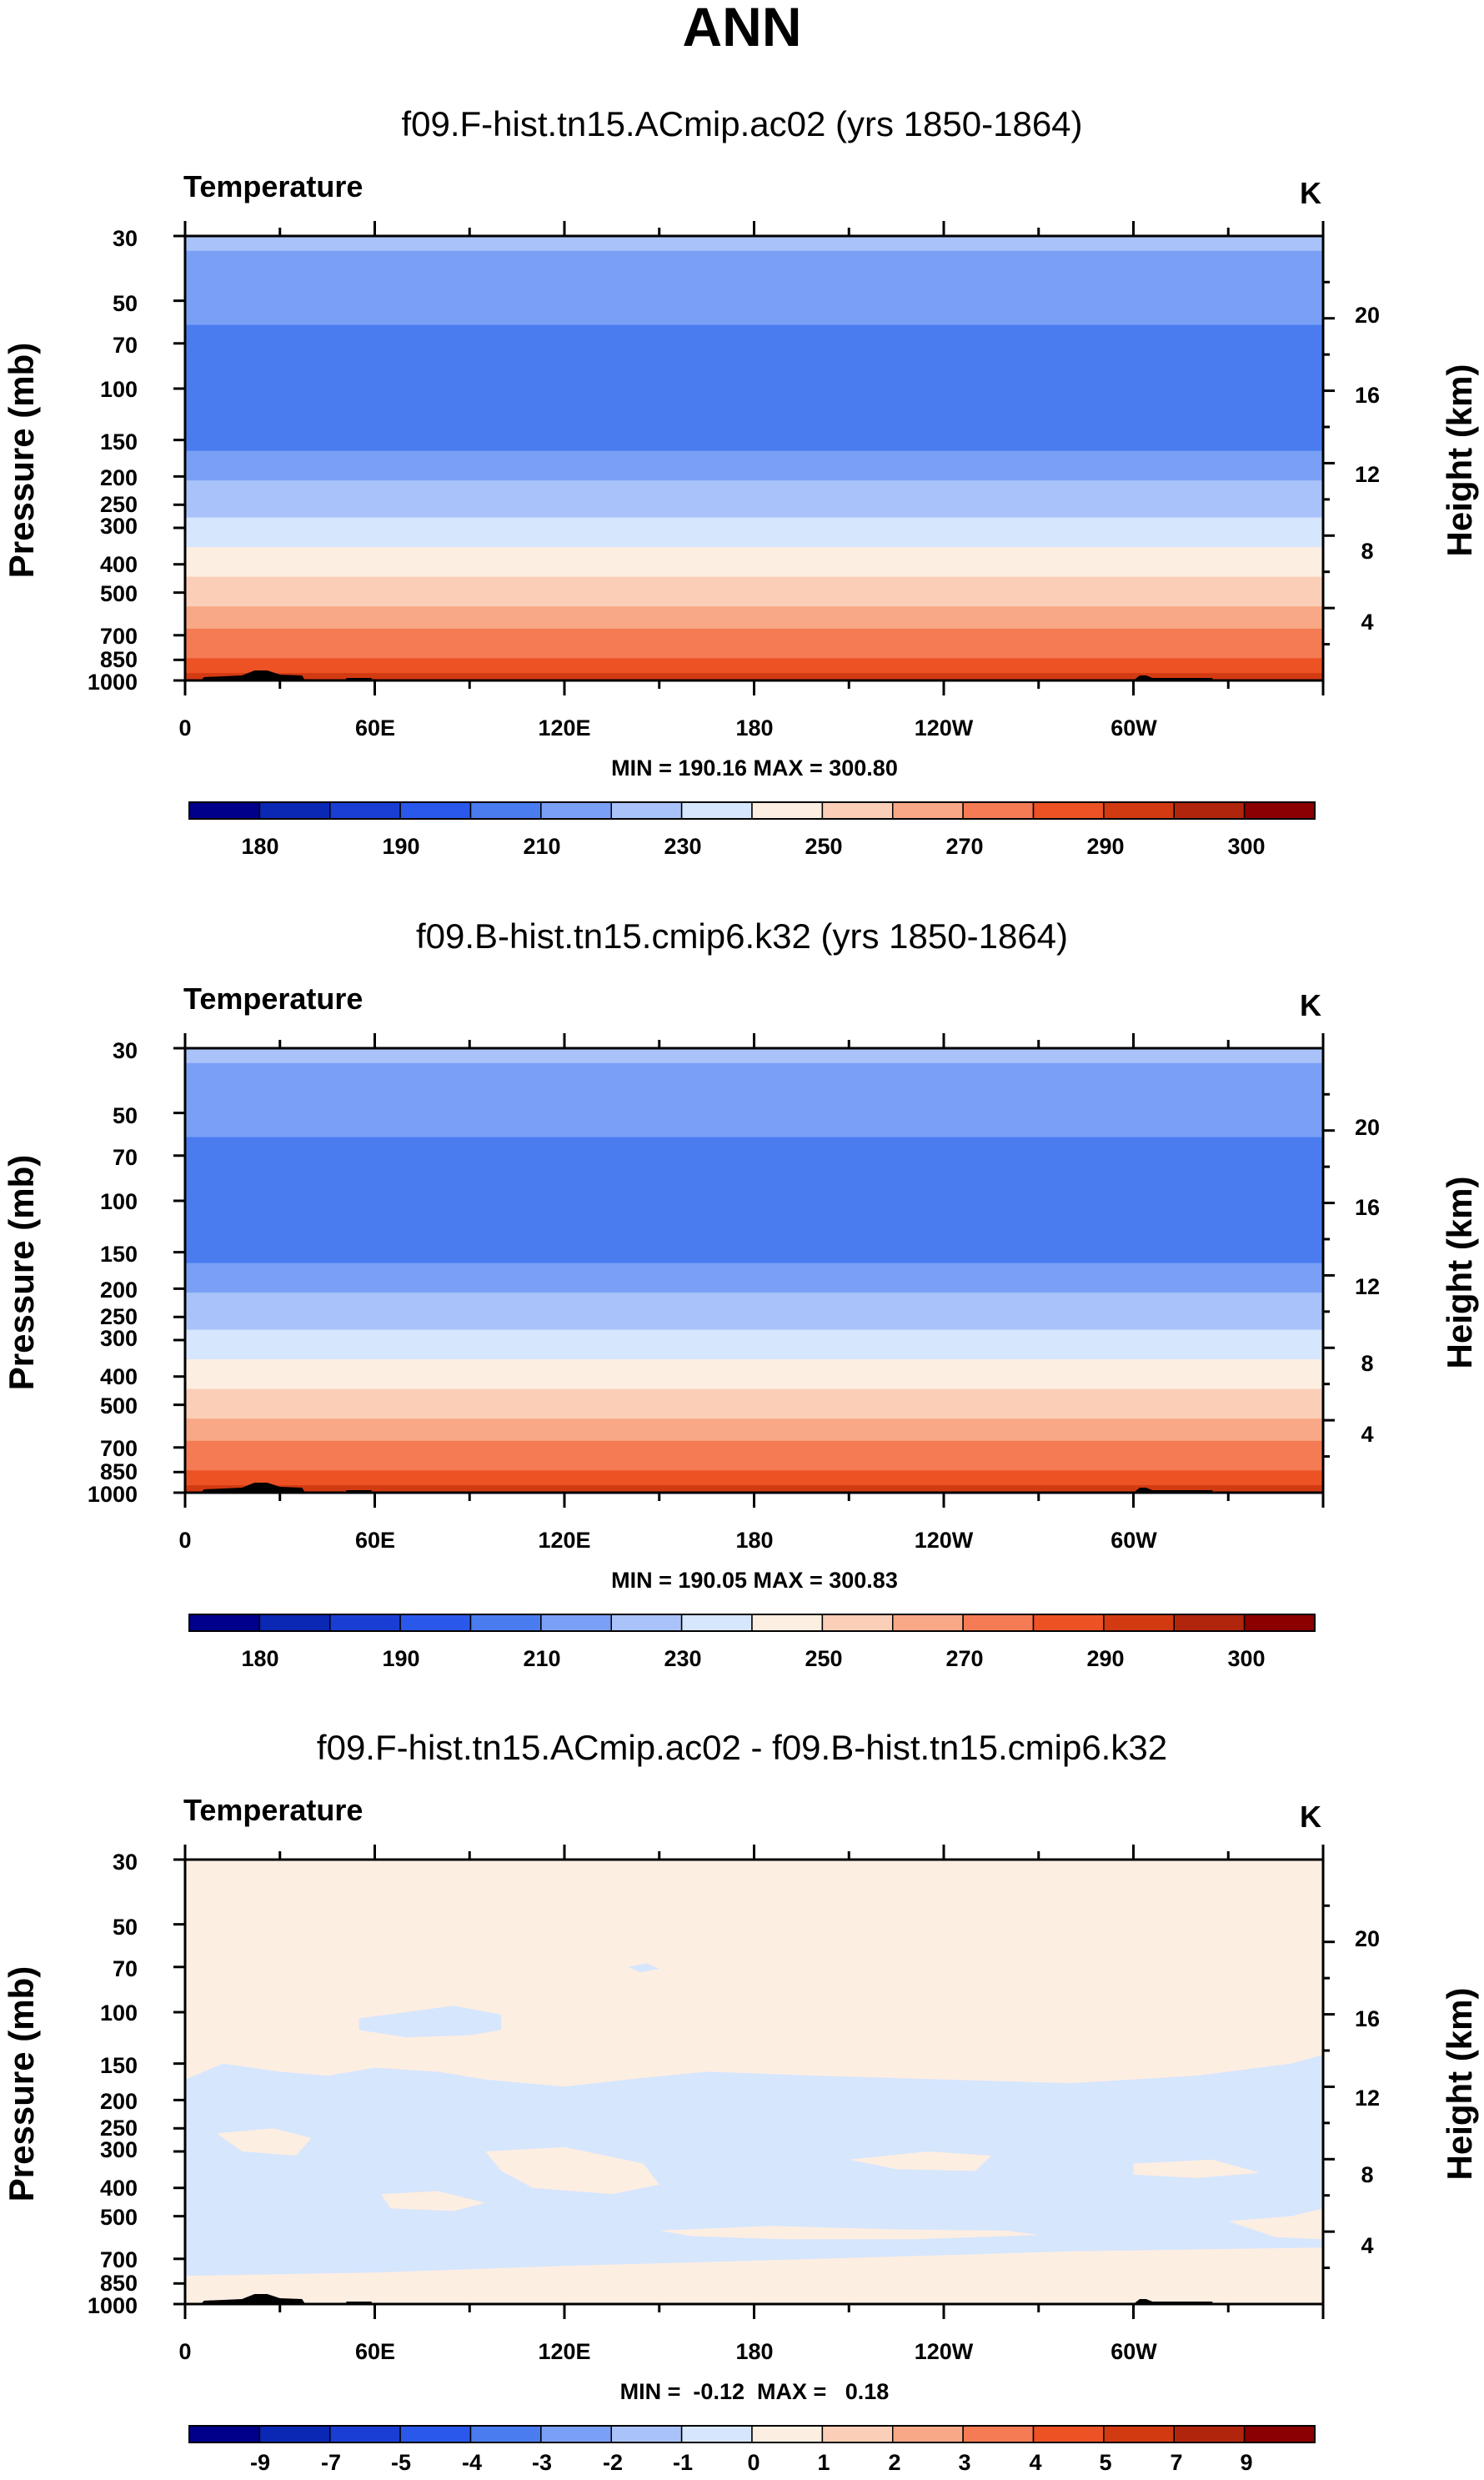 The width and height of the screenshot is (1484, 2480). What do you see at coordinates (1246, 847) in the screenshot?
I see `colorbar-tick-label: 300` at bounding box center [1246, 847].